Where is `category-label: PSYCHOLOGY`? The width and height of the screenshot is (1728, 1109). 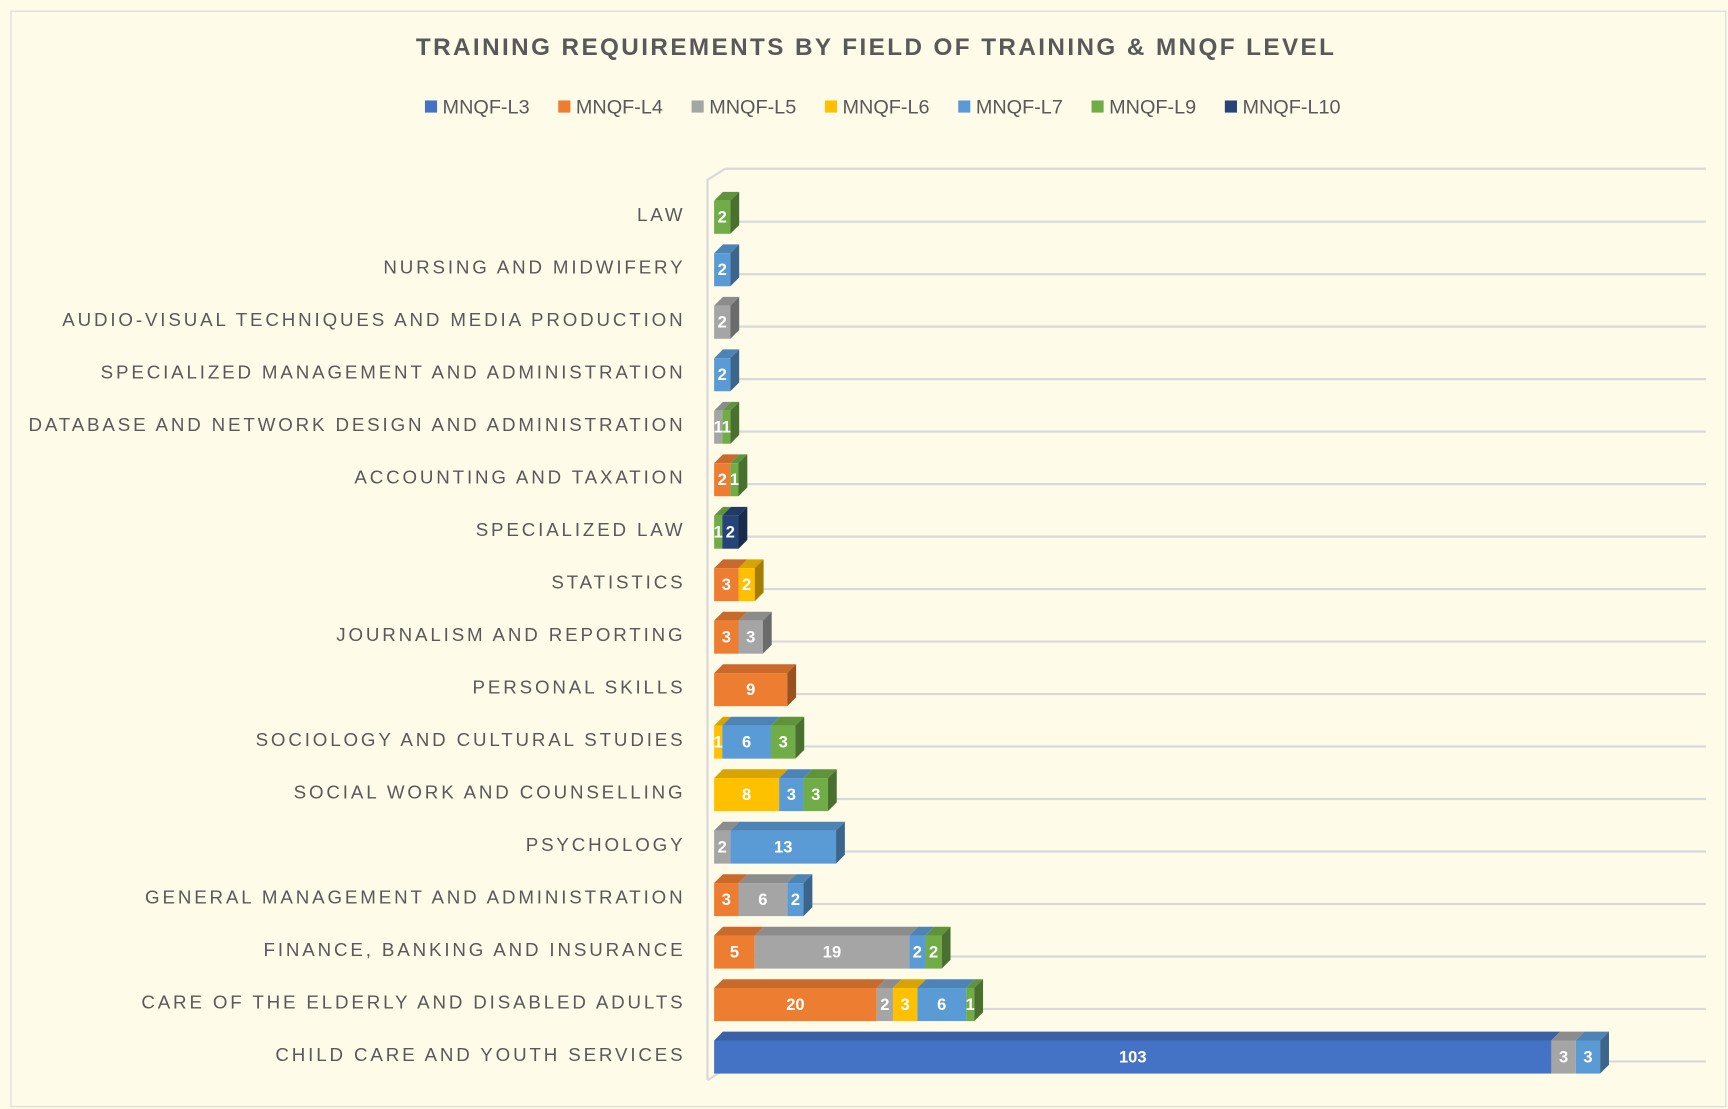 category-label: PSYCHOLOGY is located at coordinates (606, 844).